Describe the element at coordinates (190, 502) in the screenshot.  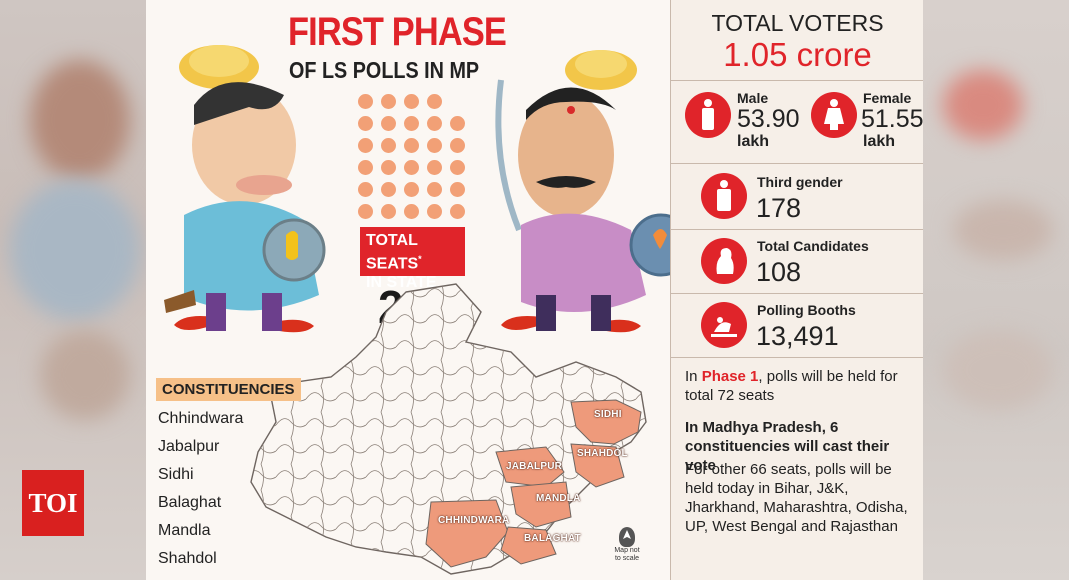
I see `list-item: Balaghat` at that location.